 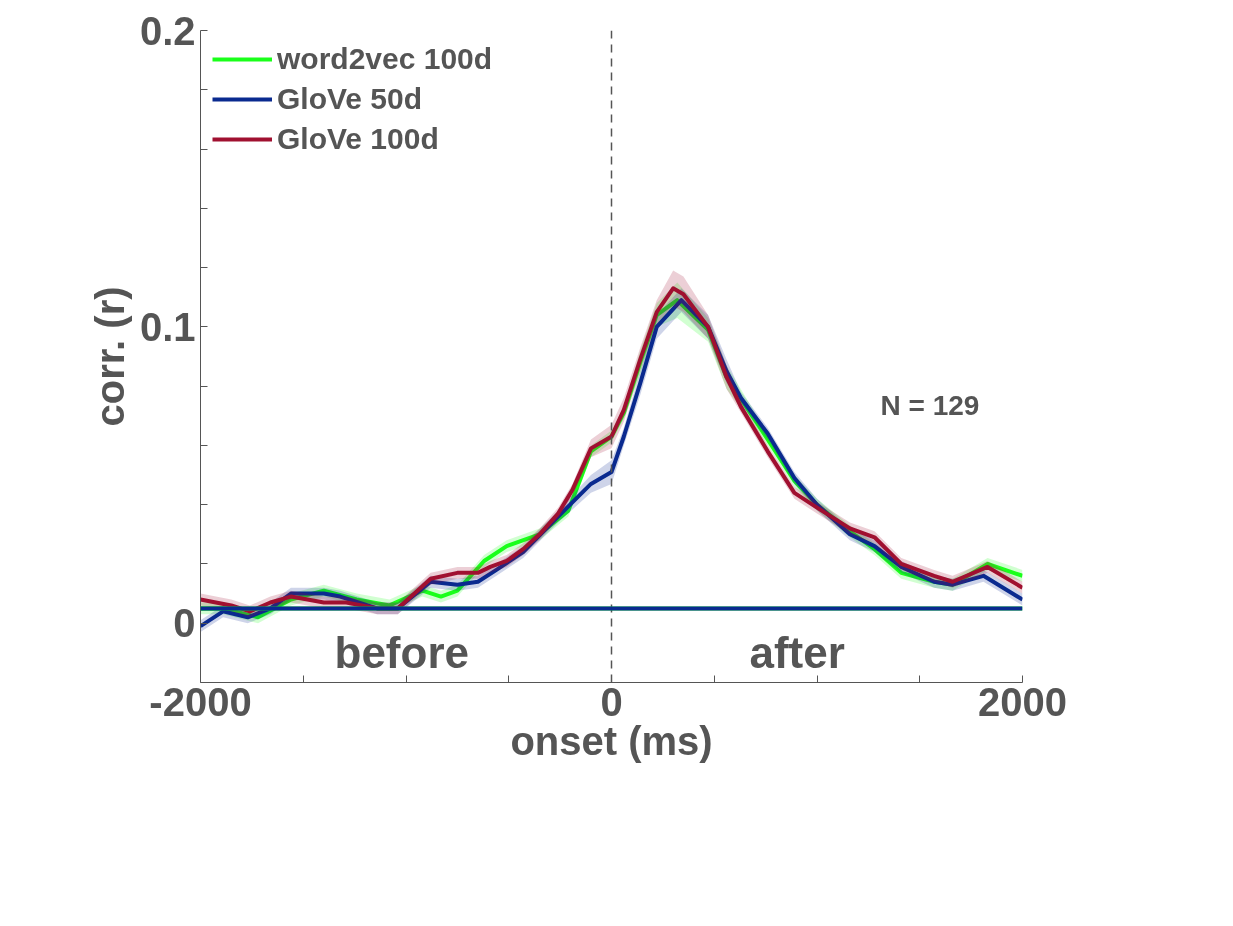 What do you see at coordinates (184, 623) in the screenshot?
I see `y-tick-label: 0` at bounding box center [184, 623].